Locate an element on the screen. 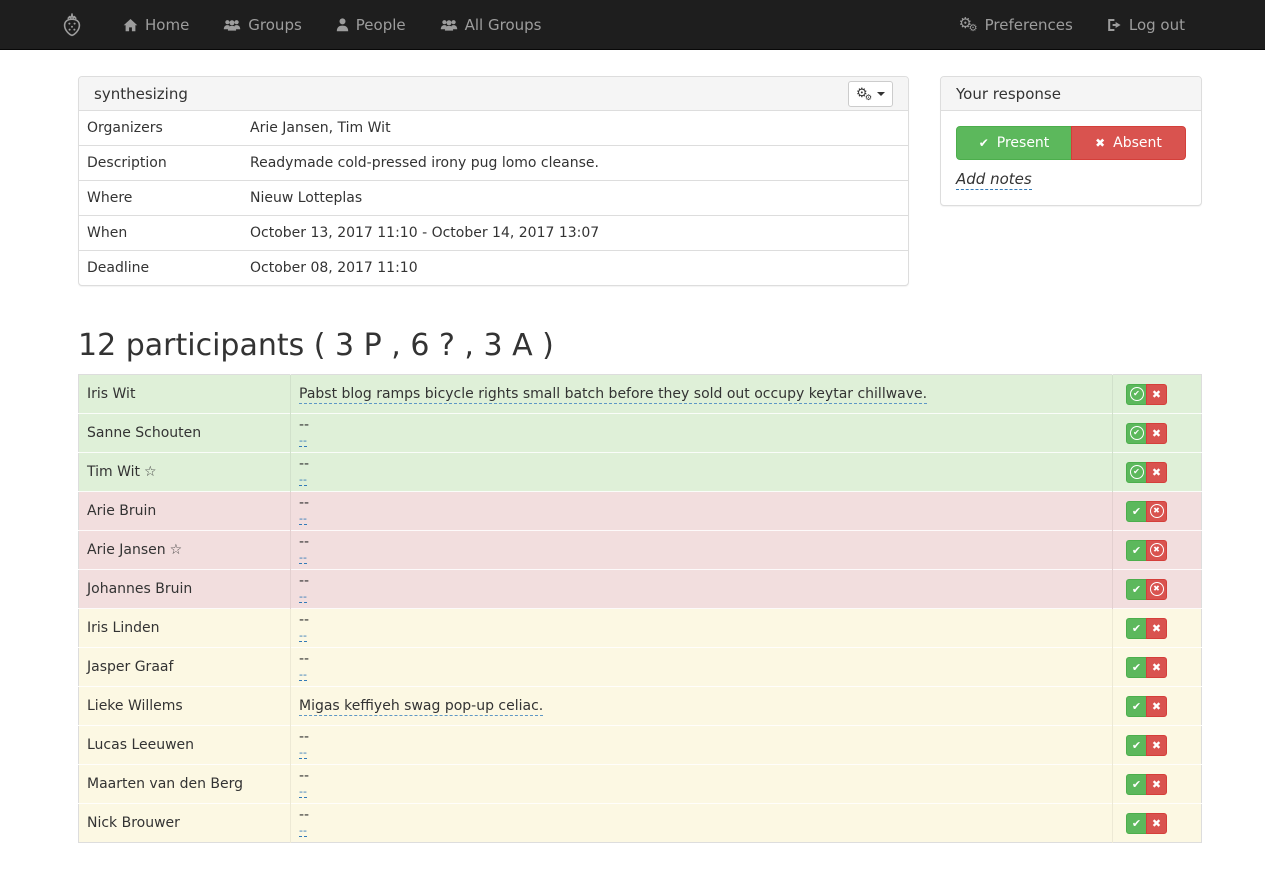  navbar-left: Home Groups People is located at coordinates (332, 25).